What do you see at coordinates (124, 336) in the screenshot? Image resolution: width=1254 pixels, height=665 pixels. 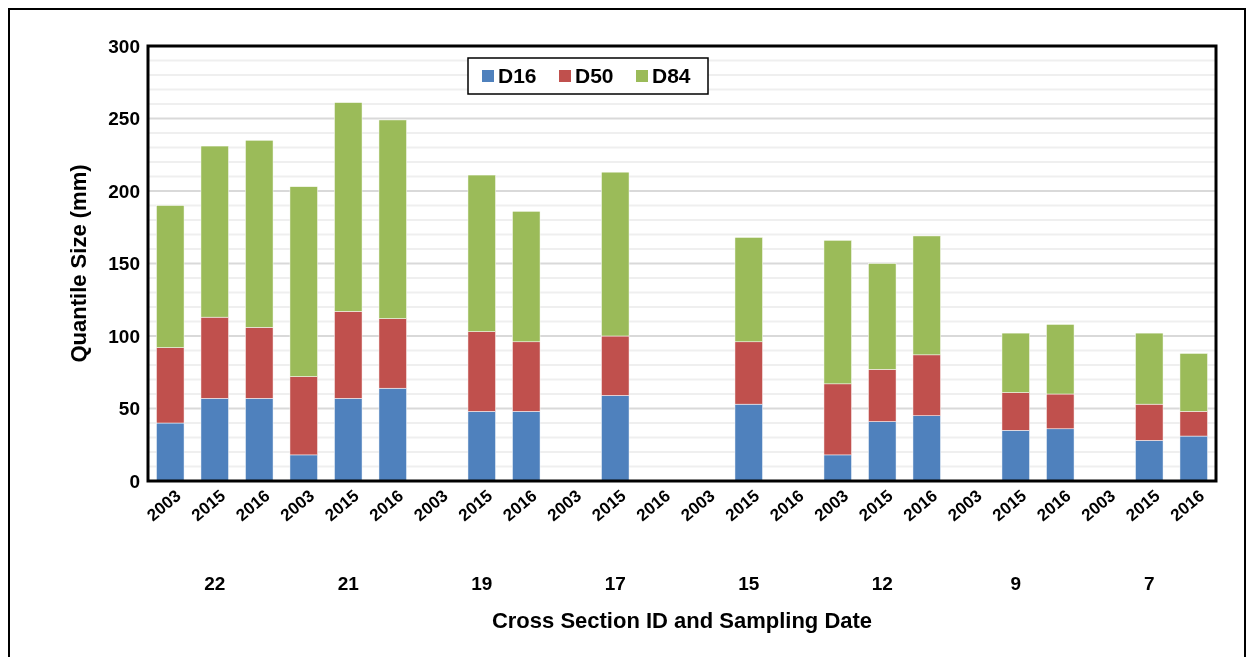 I see `y-tick-label: 100` at bounding box center [124, 336].